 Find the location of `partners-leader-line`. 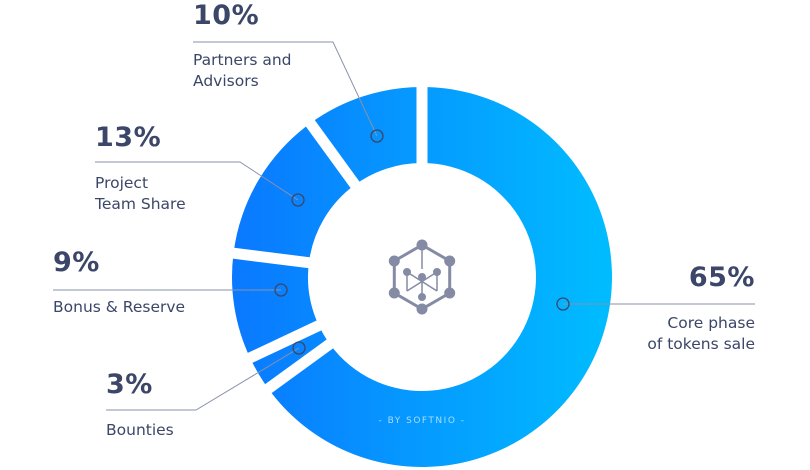

partners-leader-line is located at coordinates (285, 89).